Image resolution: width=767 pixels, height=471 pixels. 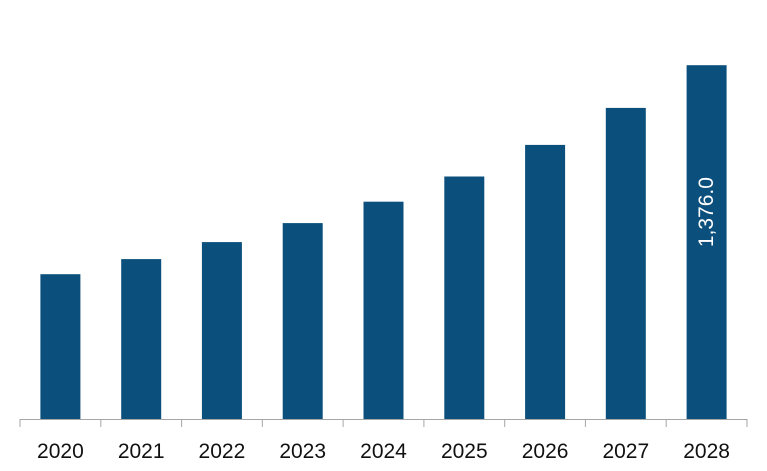 I want to click on x-axis: 2020 2021 2022 2023 2024 2025 2026 2027 2028, so click(x=383, y=441).